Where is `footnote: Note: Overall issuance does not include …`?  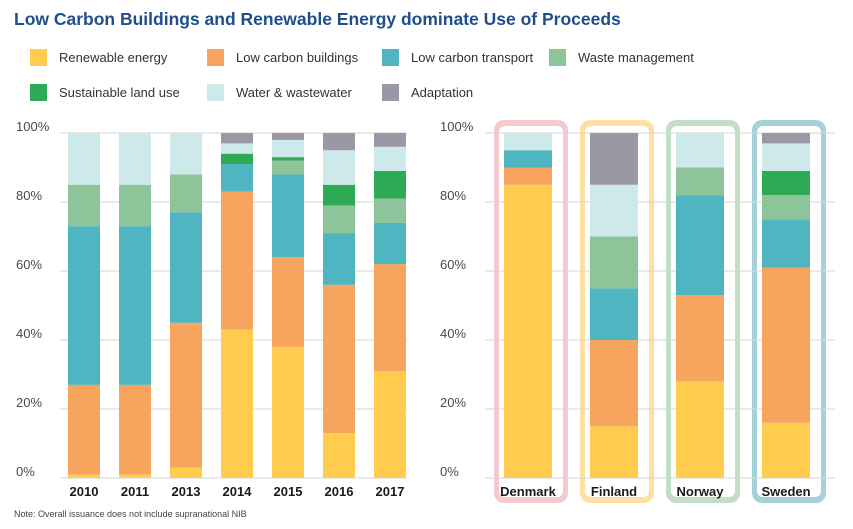 footnote: Note: Overall issuance does not include … is located at coordinates (130, 514).